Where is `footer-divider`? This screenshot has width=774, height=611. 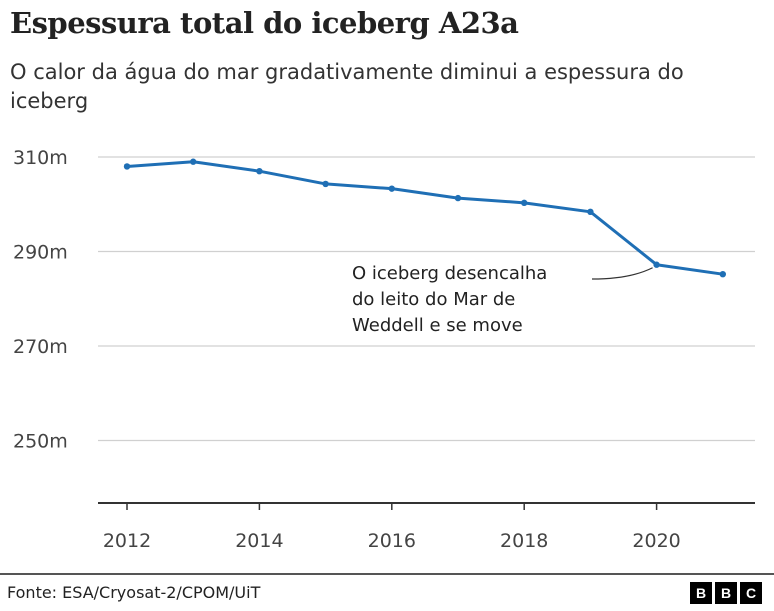 footer-divider is located at coordinates (387, 574).